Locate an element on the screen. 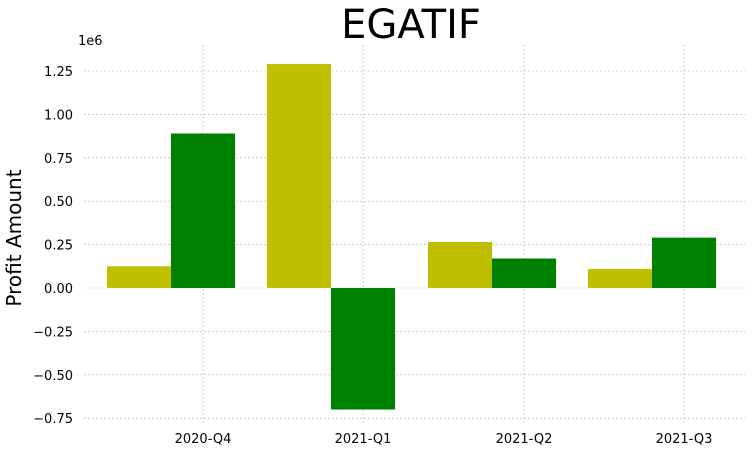  x-tick-label: 2021-Q1 is located at coordinates (363, 439).